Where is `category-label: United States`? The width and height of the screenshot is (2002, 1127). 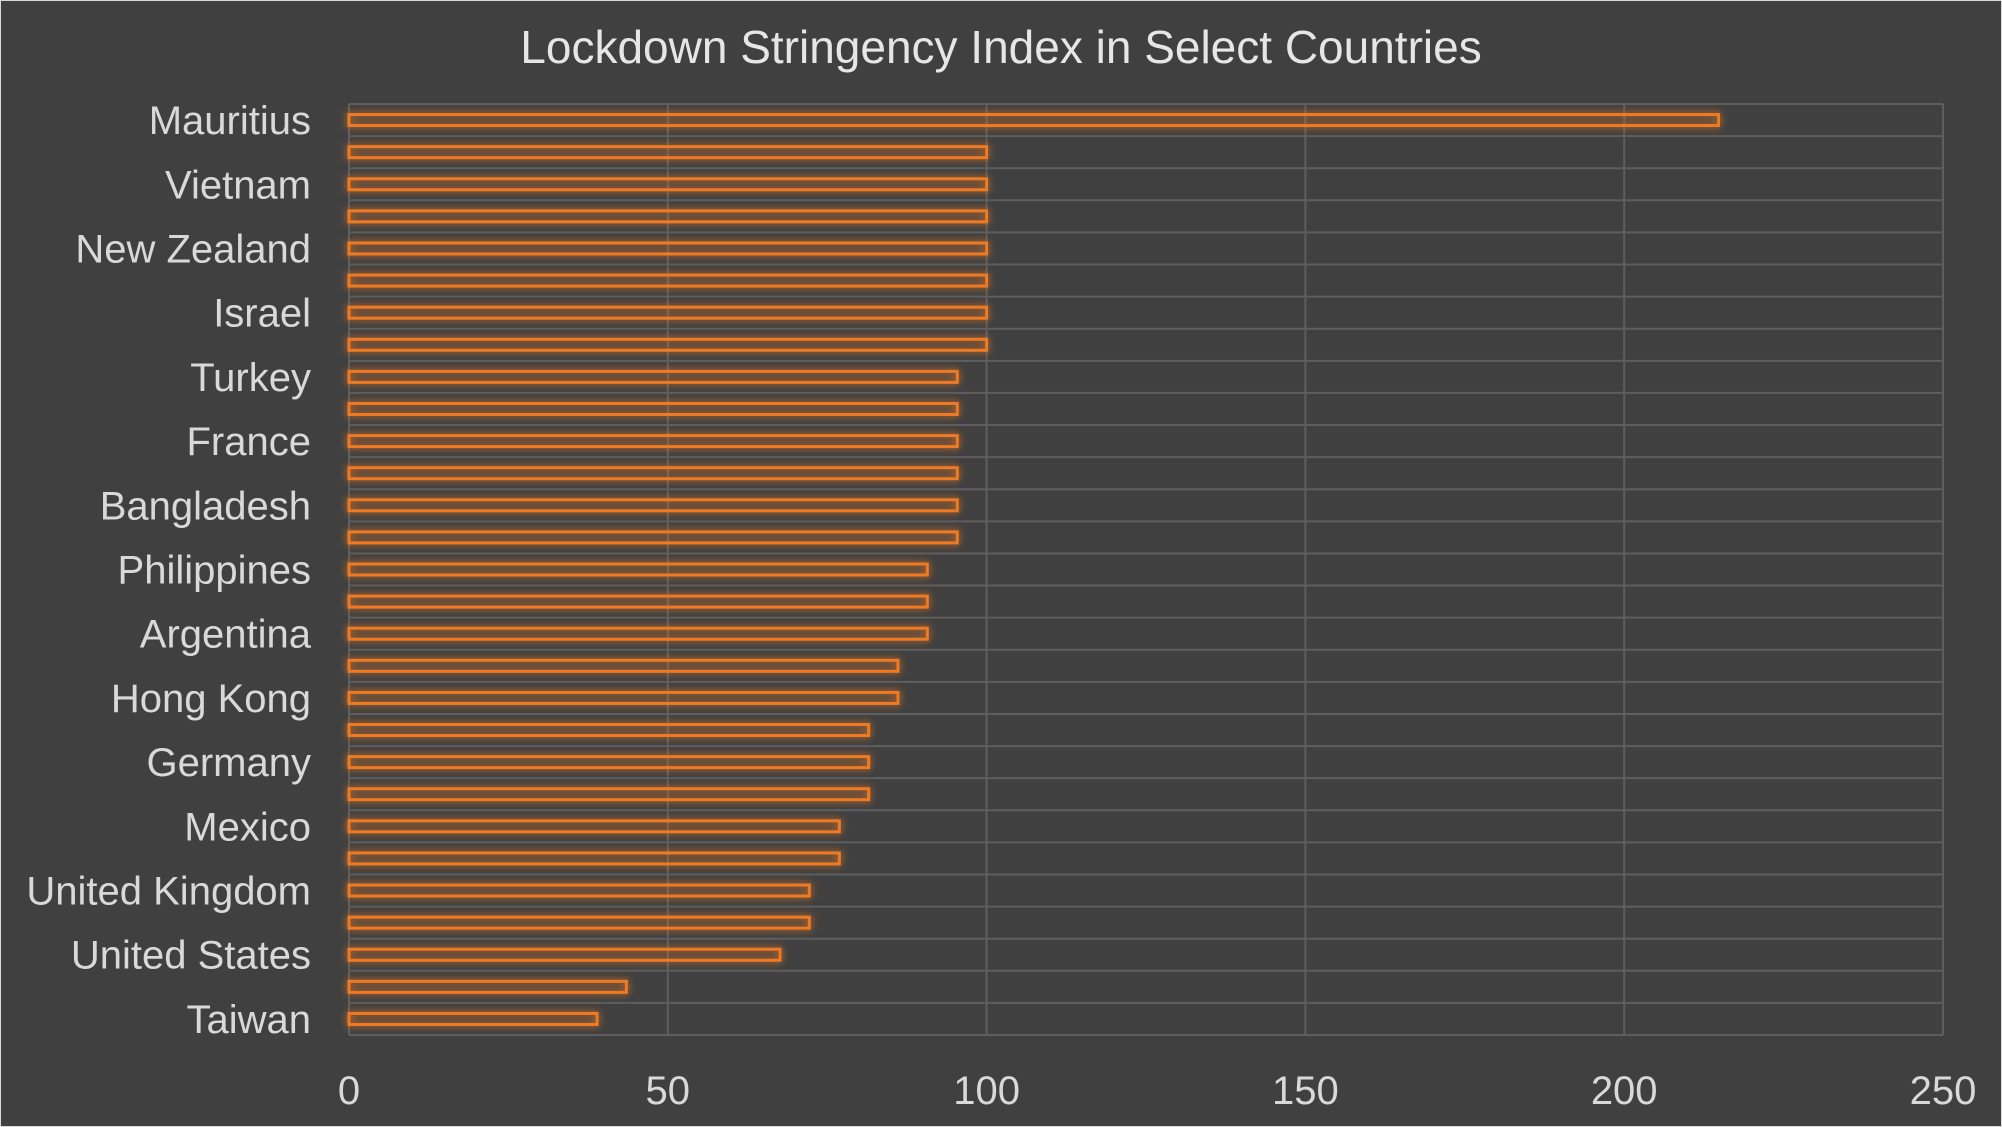
category-label: United States is located at coordinates (191, 956).